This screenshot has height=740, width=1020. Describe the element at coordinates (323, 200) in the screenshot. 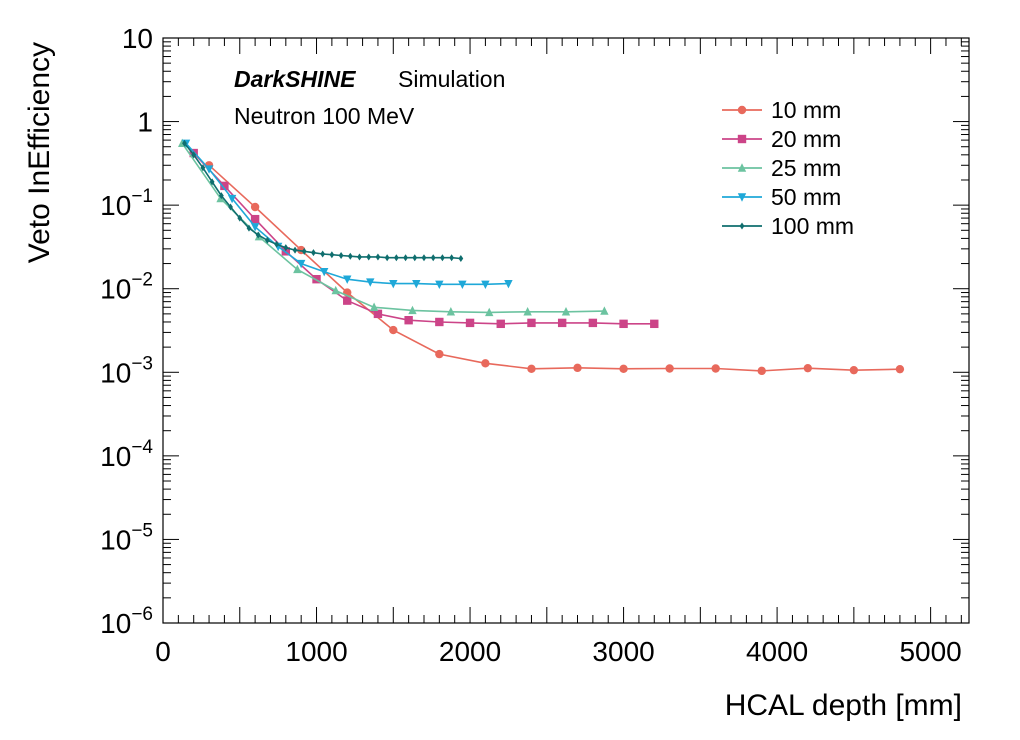

I see `series-100-mm` at that location.